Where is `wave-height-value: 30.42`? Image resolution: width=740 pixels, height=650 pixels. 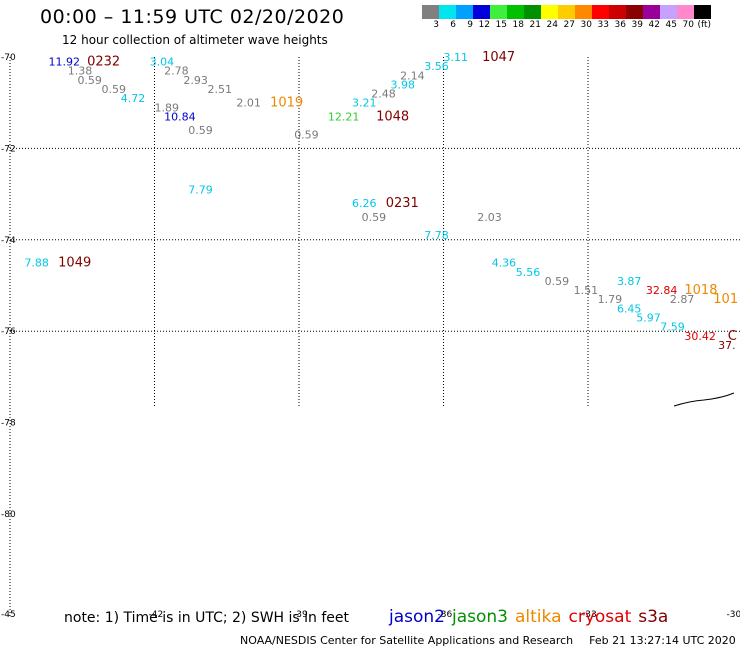
wave-height-value: 30.42 is located at coordinates (700, 336).